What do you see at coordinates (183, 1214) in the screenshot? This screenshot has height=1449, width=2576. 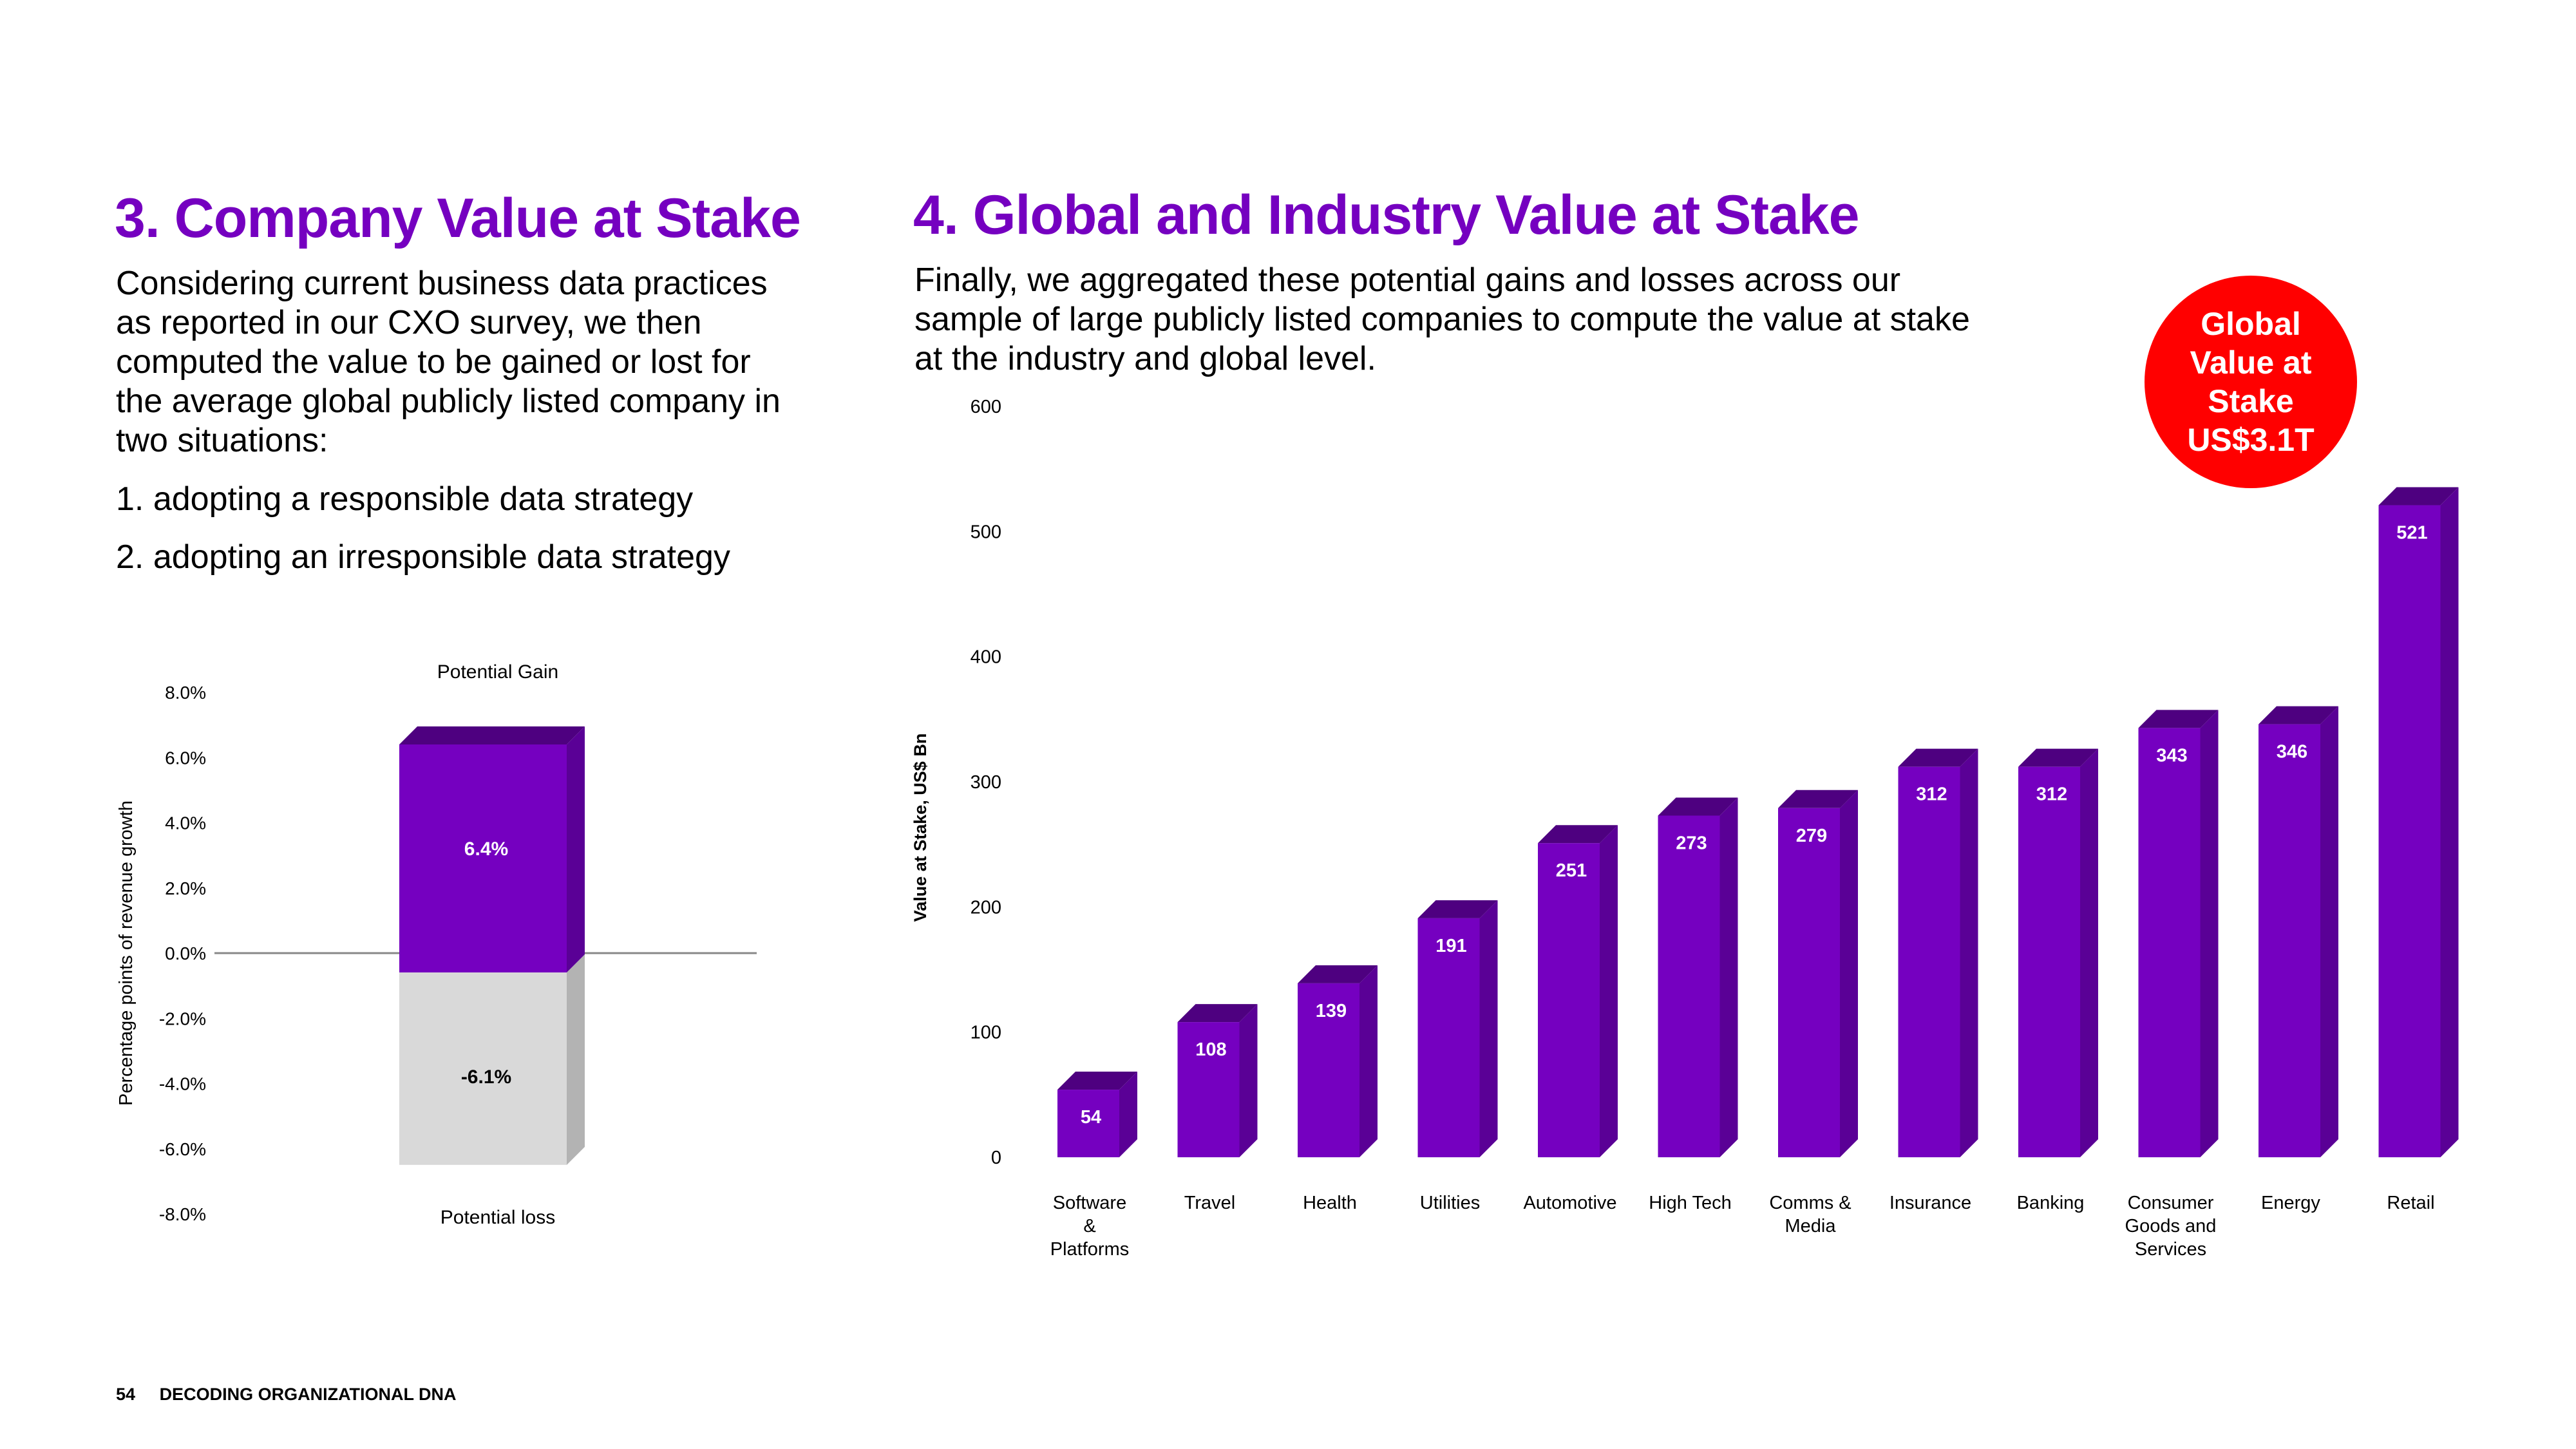 I see `y-tick-label: -8.0%` at bounding box center [183, 1214].